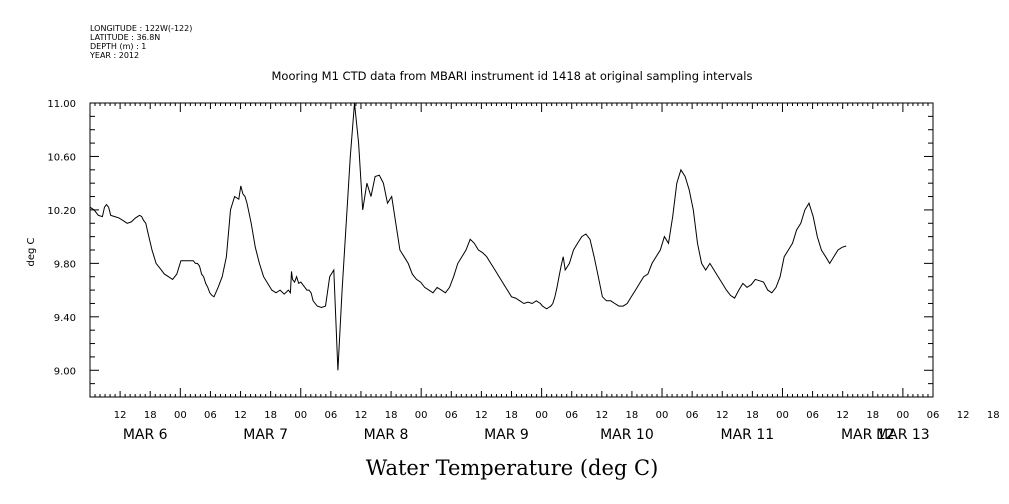 This screenshot has height=504, width=1009. I want to click on y-tick-label: 9.40, so click(65, 318).